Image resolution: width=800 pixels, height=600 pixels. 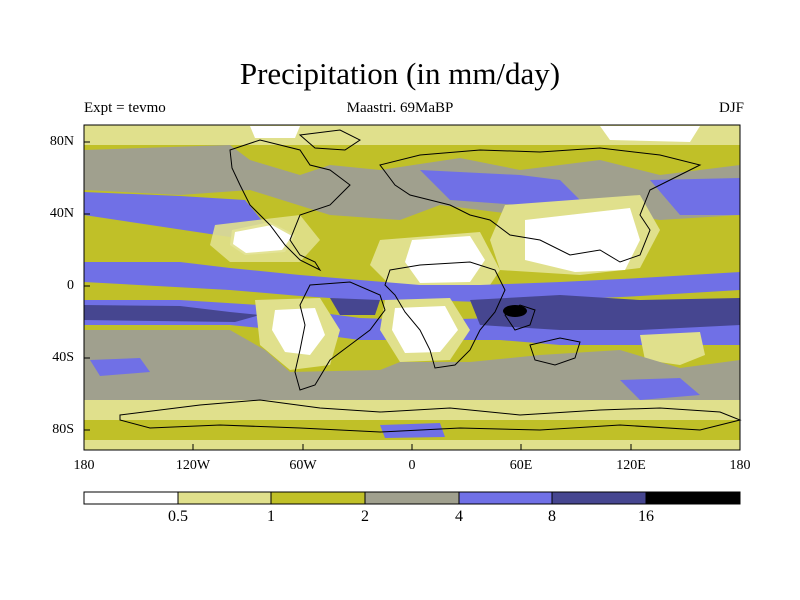 What do you see at coordinates (740, 465) in the screenshot?
I see `lon-label-180e: 180` at bounding box center [740, 465].